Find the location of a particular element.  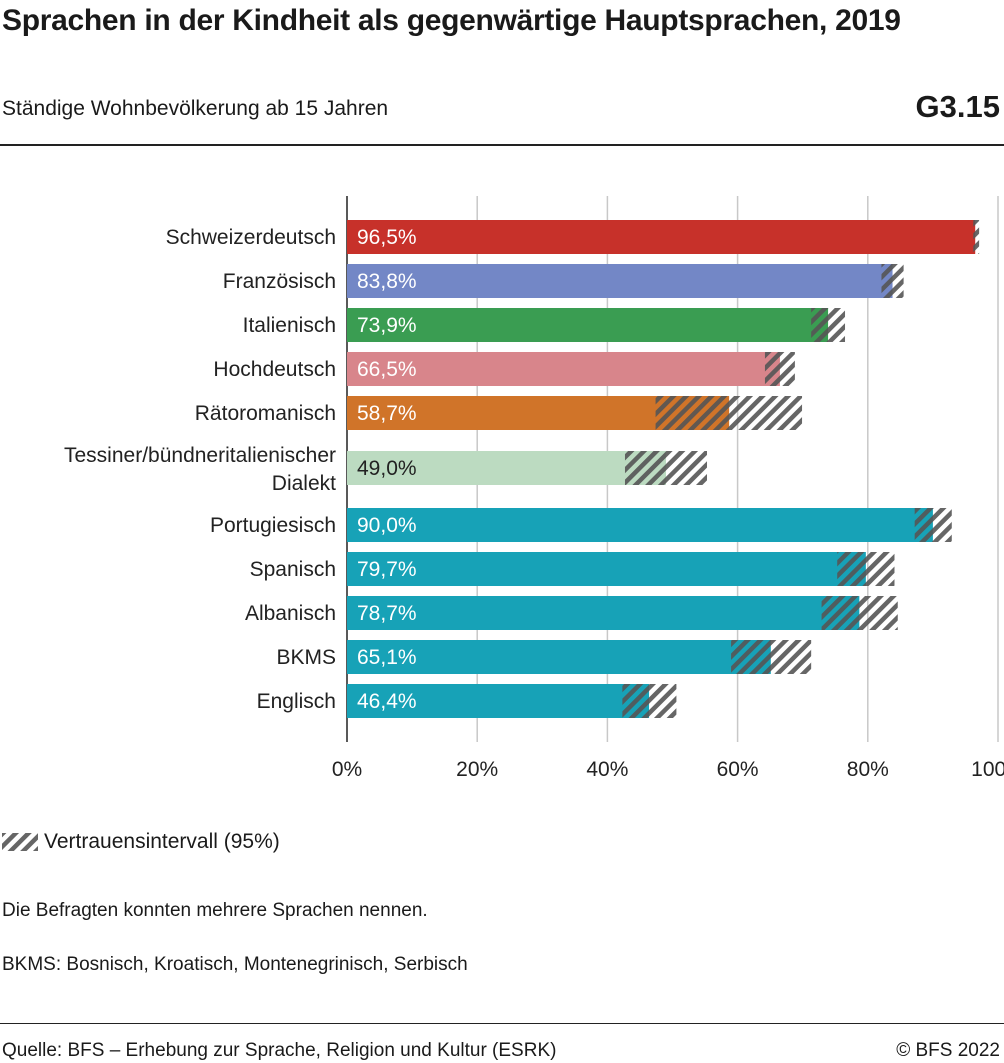

x-tick-label: 80% is located at coordinates (868, 769).